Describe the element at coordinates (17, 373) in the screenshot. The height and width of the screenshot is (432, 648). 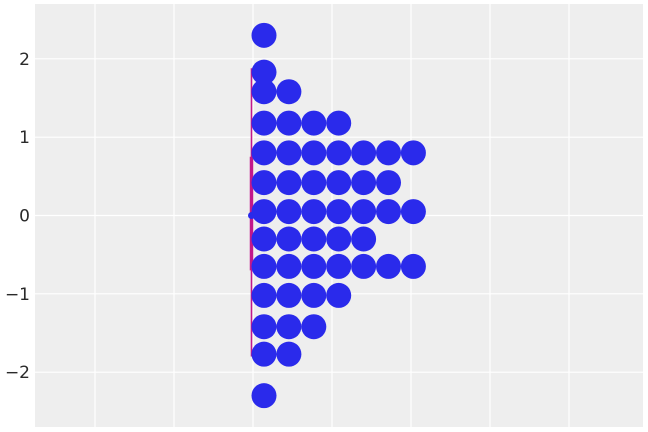
I see `y-tick-label: −2` at that location.